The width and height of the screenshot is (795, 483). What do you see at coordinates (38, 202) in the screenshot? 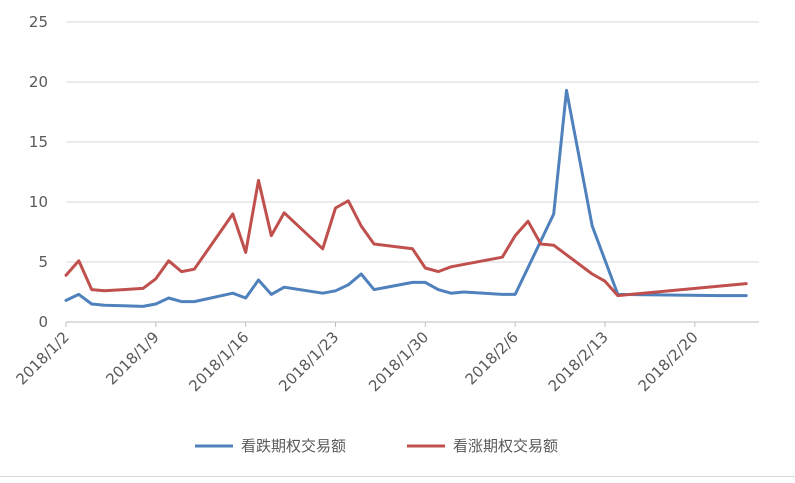
I see `y-tick-label: 10` at bounding box center [38, 202].